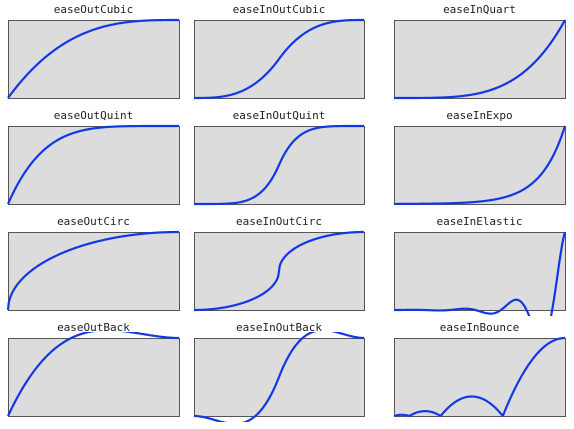  What do you see at coordinates (93, 221) in the screenshot?
I see `panel-title: easeOutCirc` at bounding box center [93, 221].